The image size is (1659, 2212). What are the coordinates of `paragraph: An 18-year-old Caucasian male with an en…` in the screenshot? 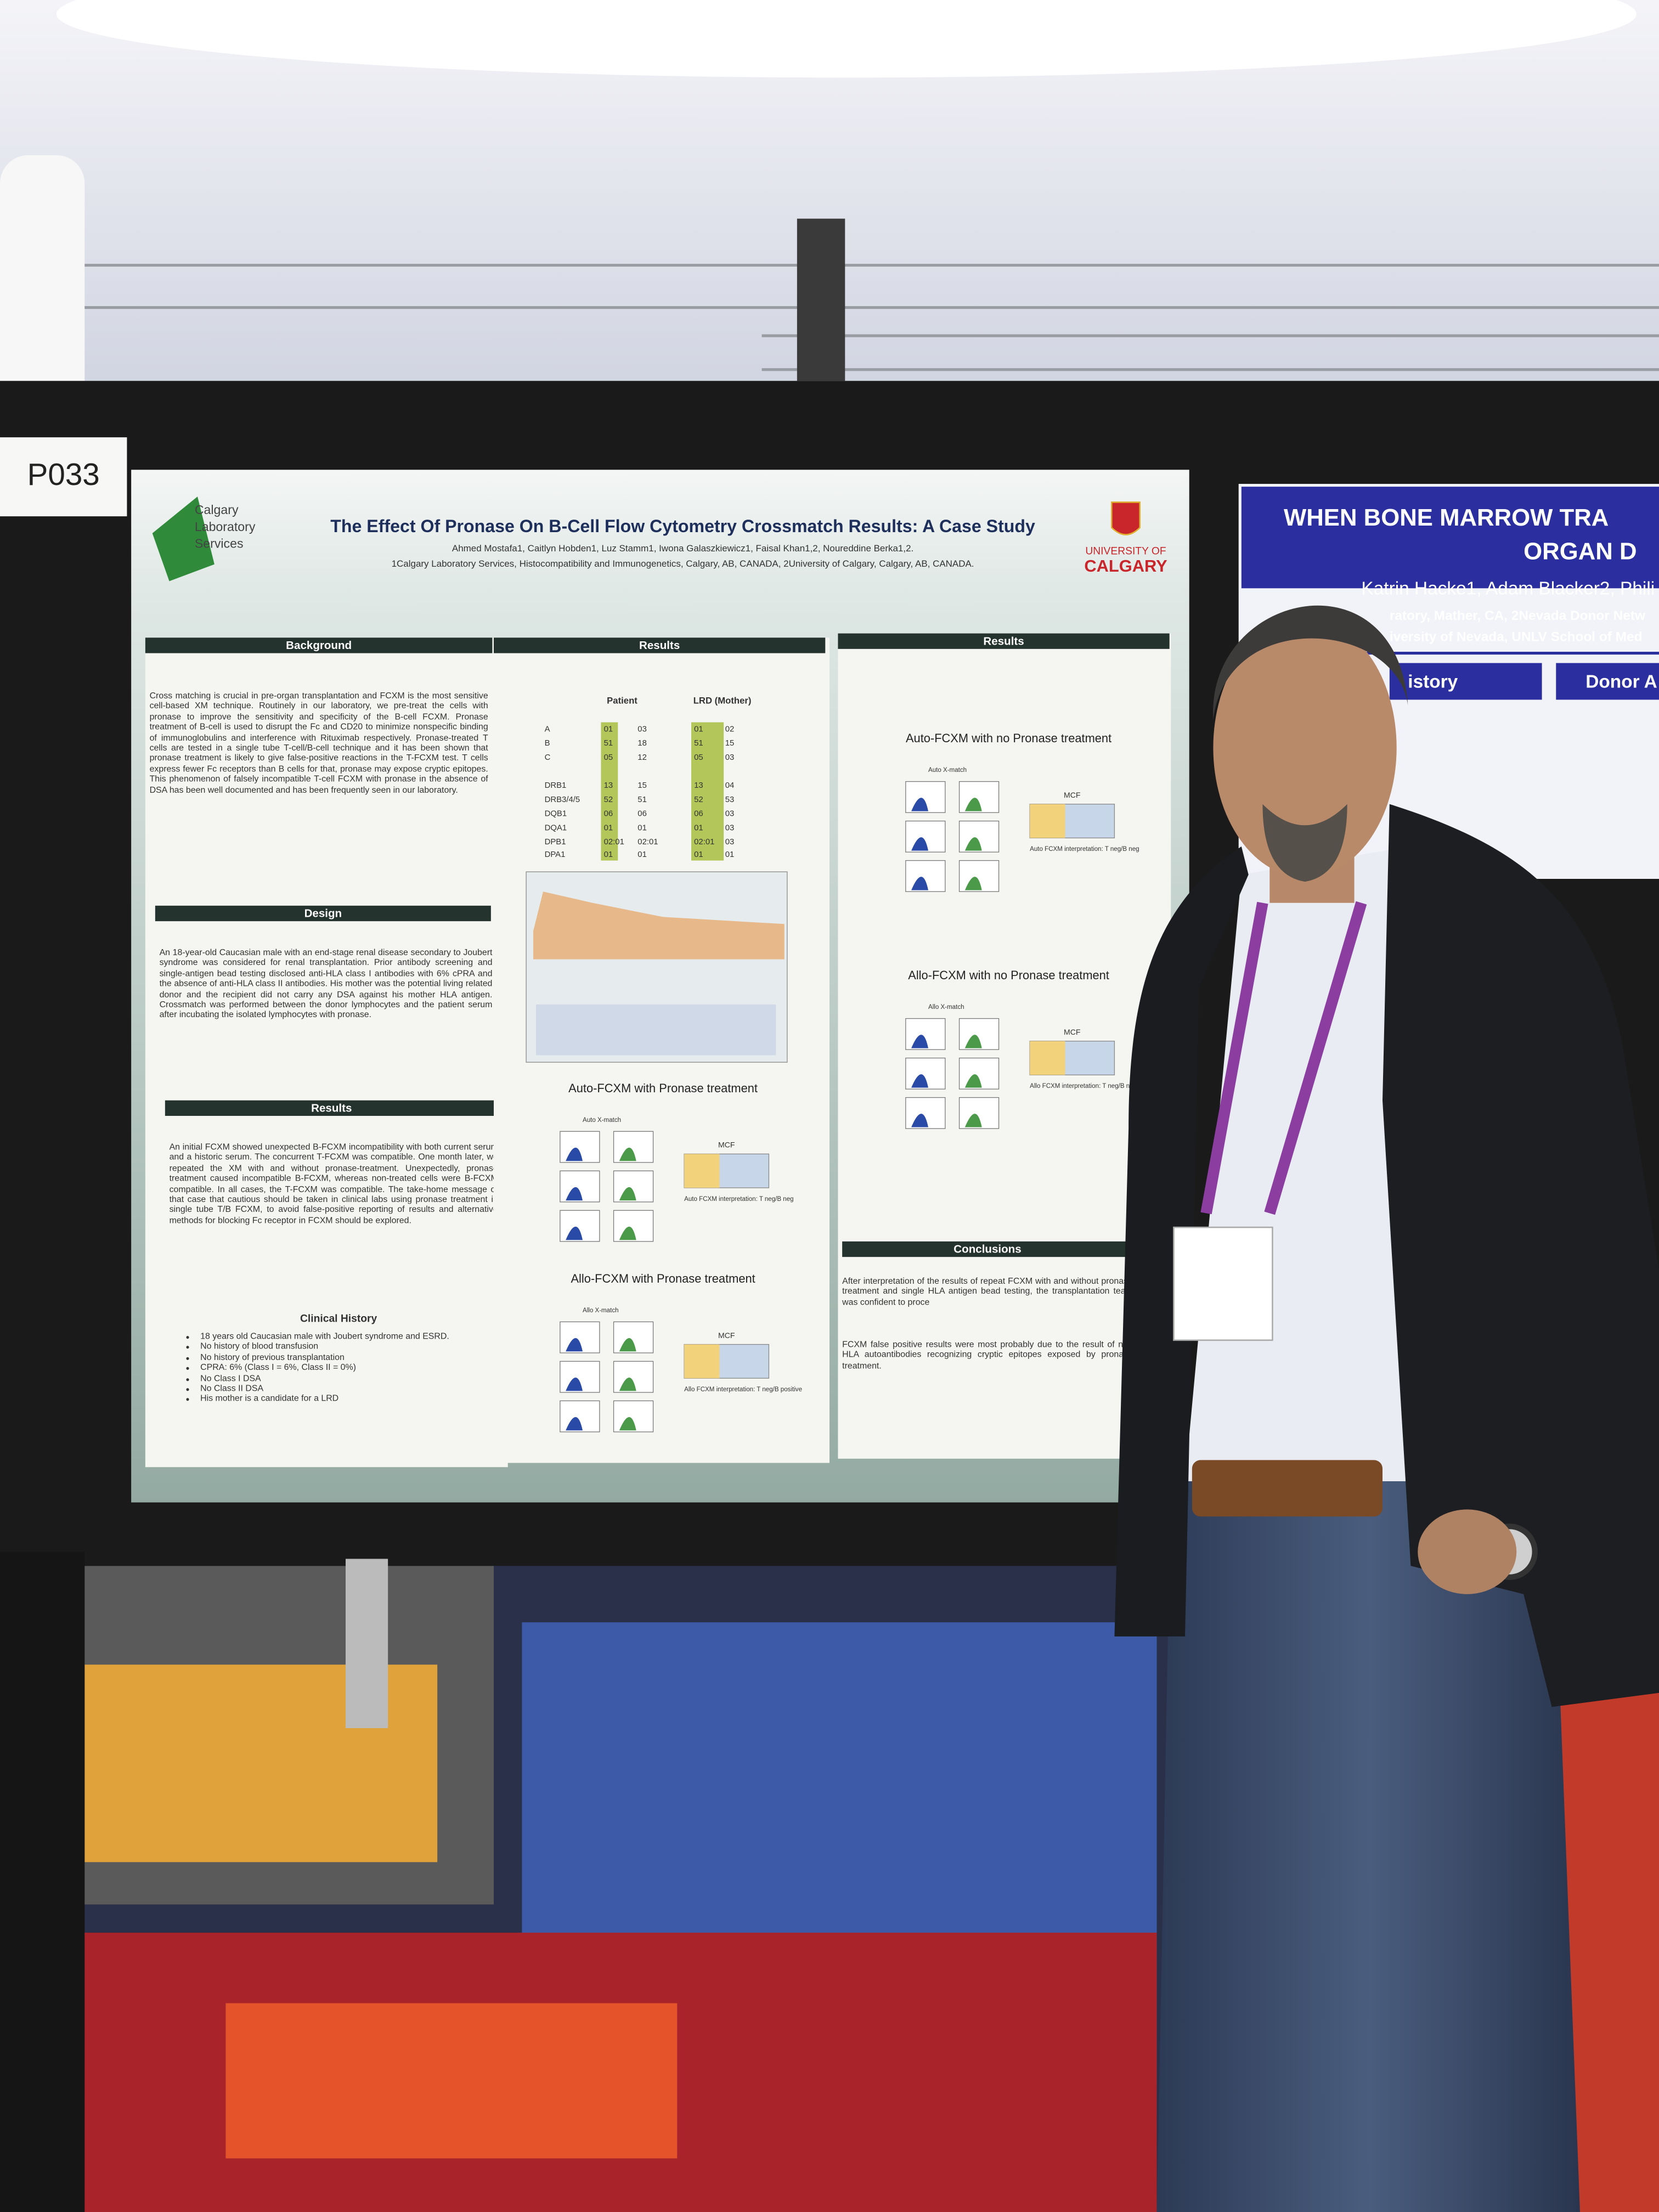 It's located at (326, 985).